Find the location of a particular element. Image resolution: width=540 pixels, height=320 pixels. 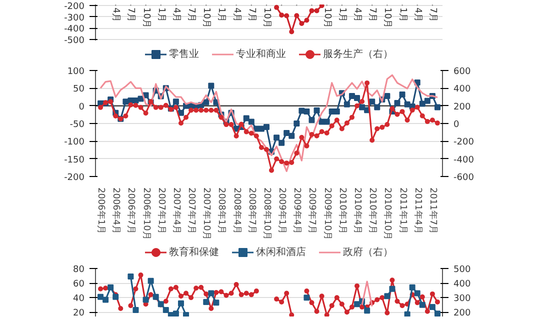

x-tick-label: 2006年7月 is located at coordinates (131, 211).